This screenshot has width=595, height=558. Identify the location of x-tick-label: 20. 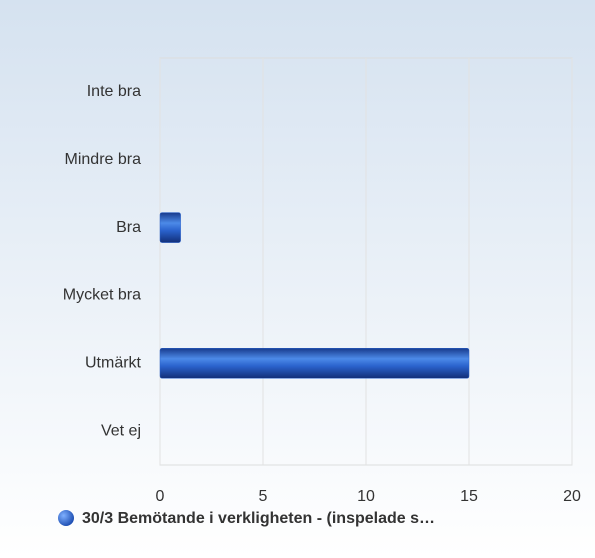
(572, 496).